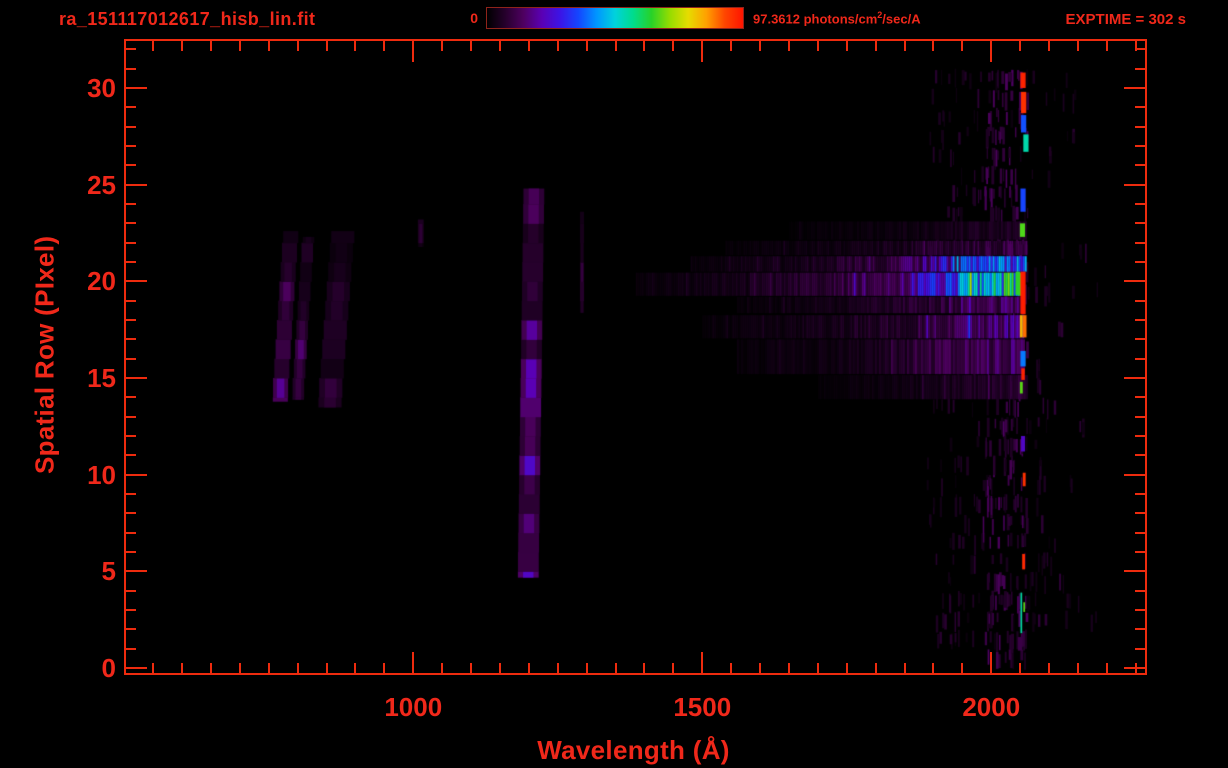 Image resolution: width=1228 pixels, height=768 pixels. Describe the element at coordinates (702, 707) in the screenshot. I see `x-tick-label: 1500` at that location.